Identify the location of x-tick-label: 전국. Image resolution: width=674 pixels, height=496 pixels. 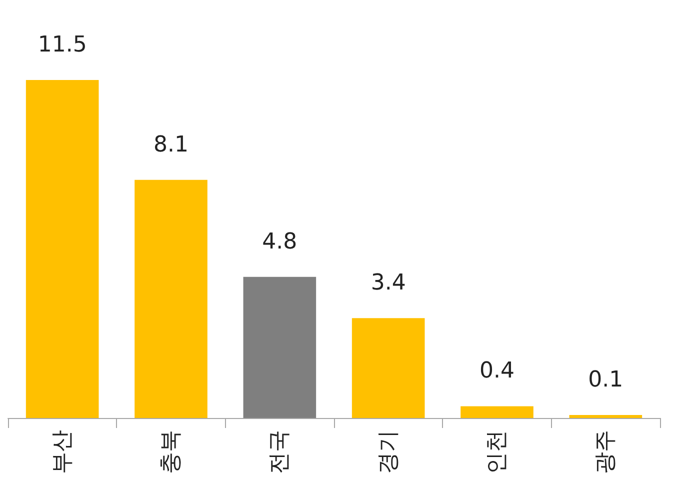
(279, 452).